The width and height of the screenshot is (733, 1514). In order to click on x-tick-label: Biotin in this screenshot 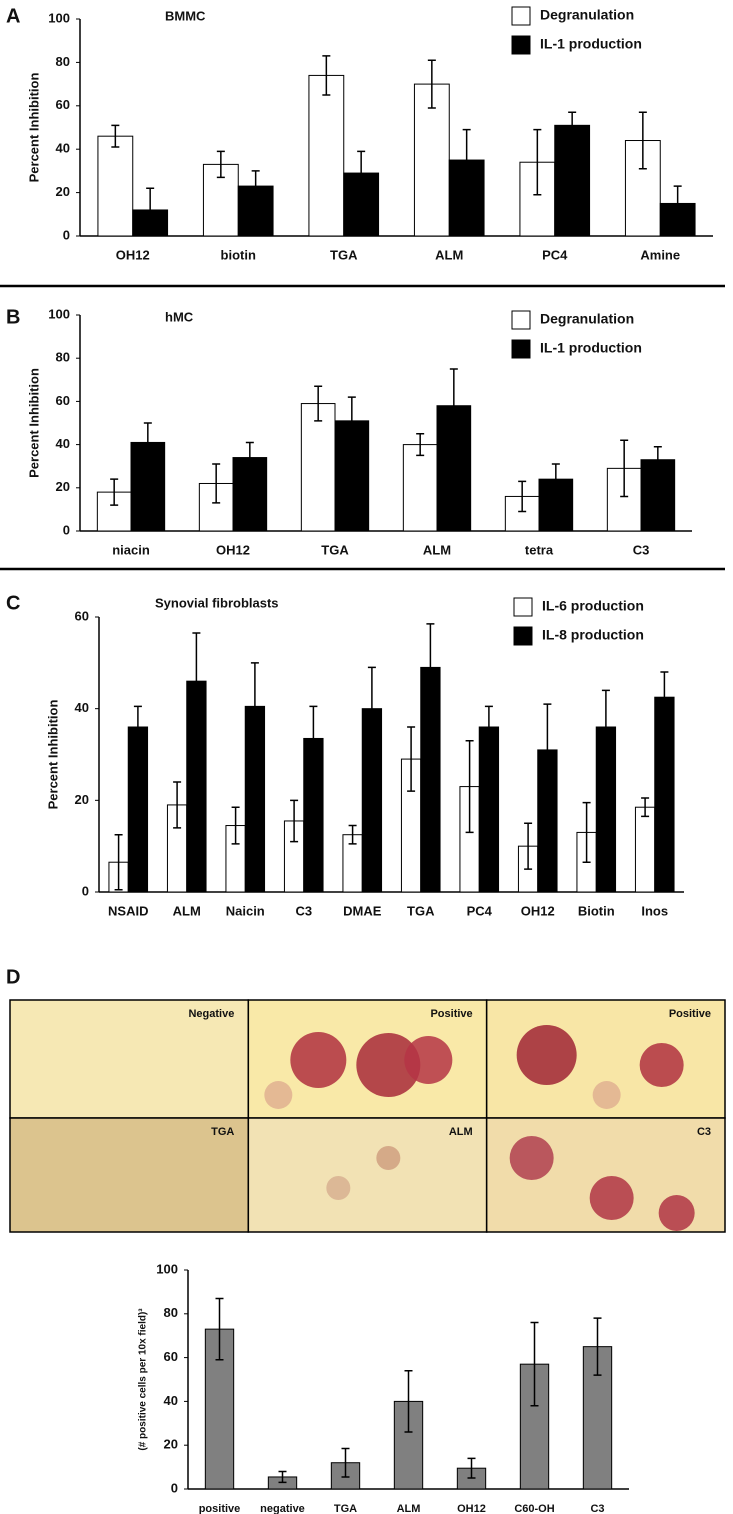, I will do `click(596, 910)`.